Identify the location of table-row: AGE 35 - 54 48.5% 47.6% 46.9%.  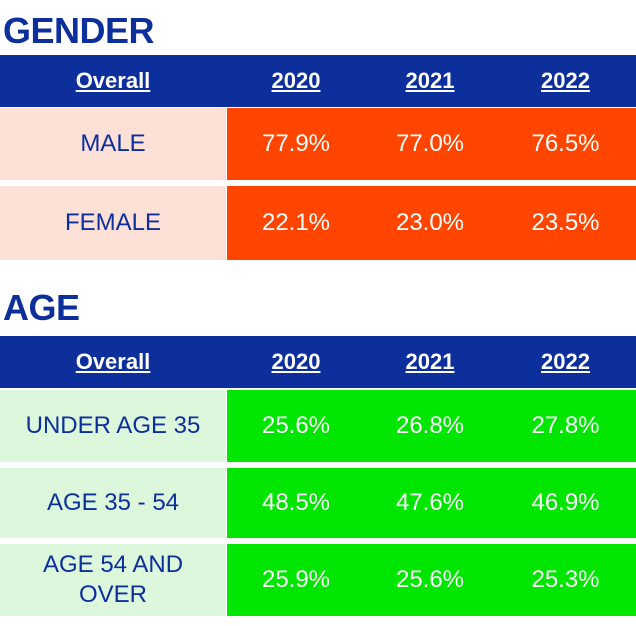
(318, 503).